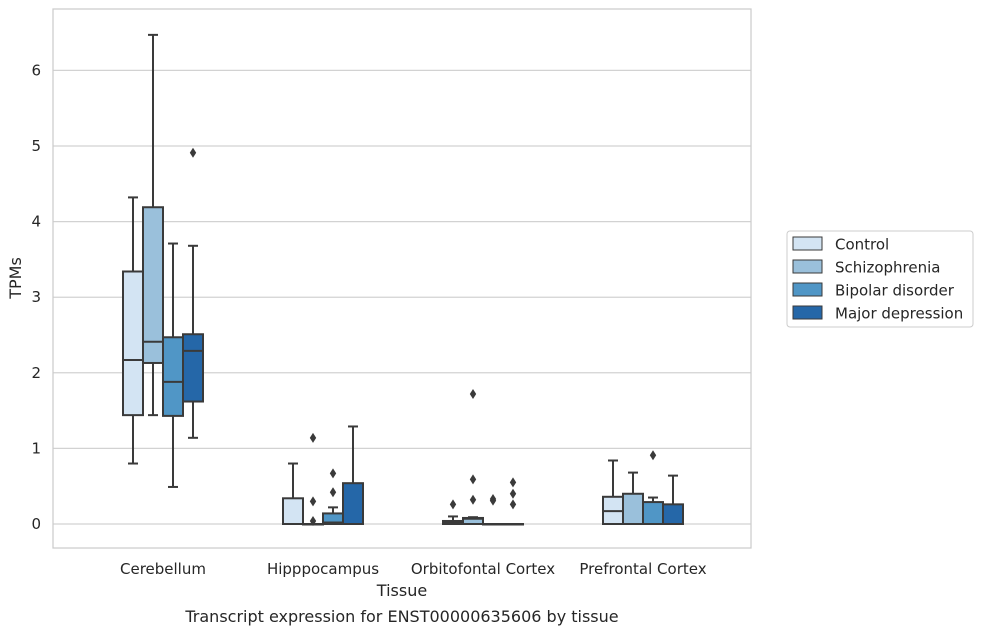  Describe the element at coordinates (36, 524) in the screenshot. I see `y-tick-label: 0` at that location.